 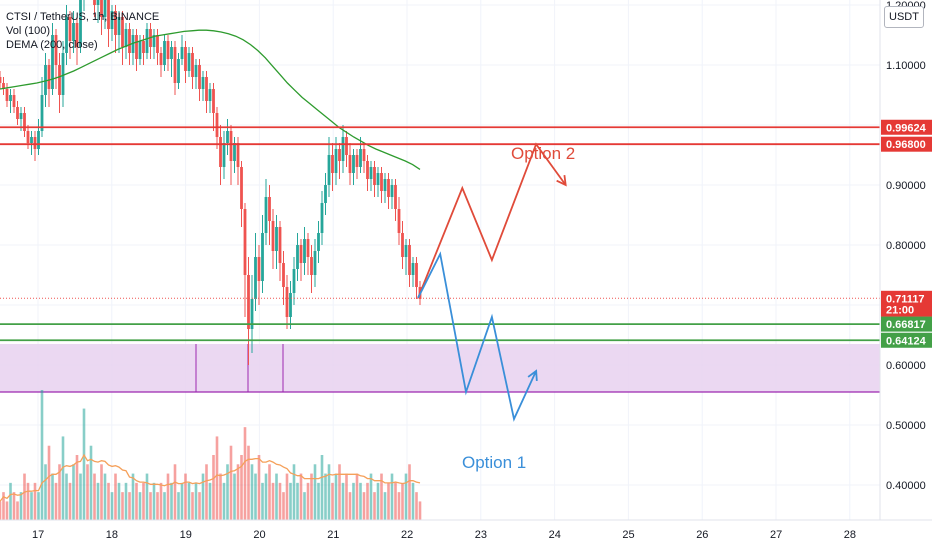 I want to click on price-tag-label: 0.71117, so click(x=905, y=299).